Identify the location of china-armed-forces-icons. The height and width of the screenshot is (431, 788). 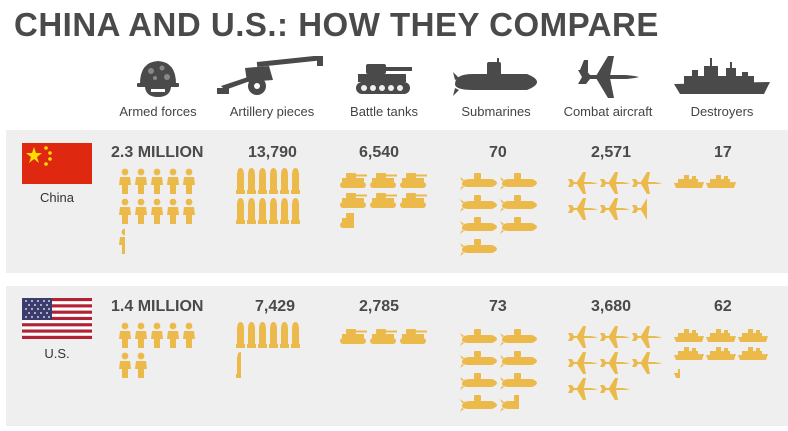
(157, 211).